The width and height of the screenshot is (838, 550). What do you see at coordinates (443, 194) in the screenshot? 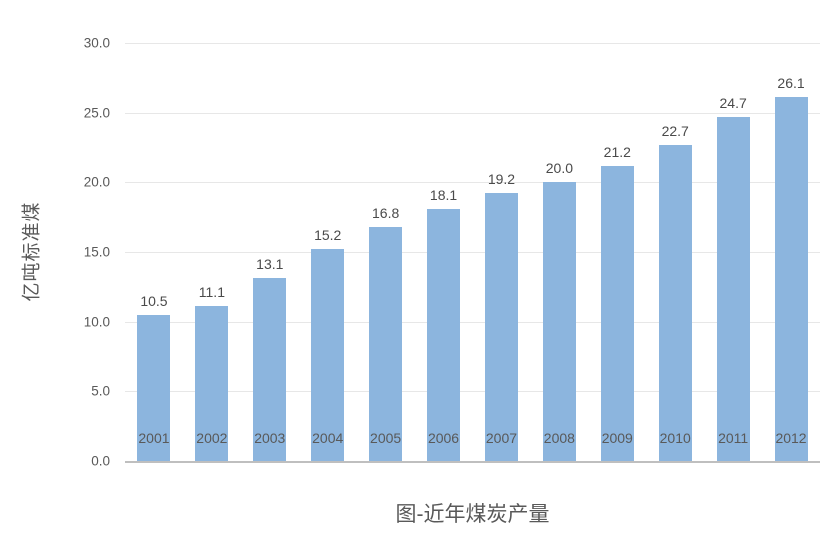
I see `bar-value-label: 18.1` at bounding box center [443, 194].